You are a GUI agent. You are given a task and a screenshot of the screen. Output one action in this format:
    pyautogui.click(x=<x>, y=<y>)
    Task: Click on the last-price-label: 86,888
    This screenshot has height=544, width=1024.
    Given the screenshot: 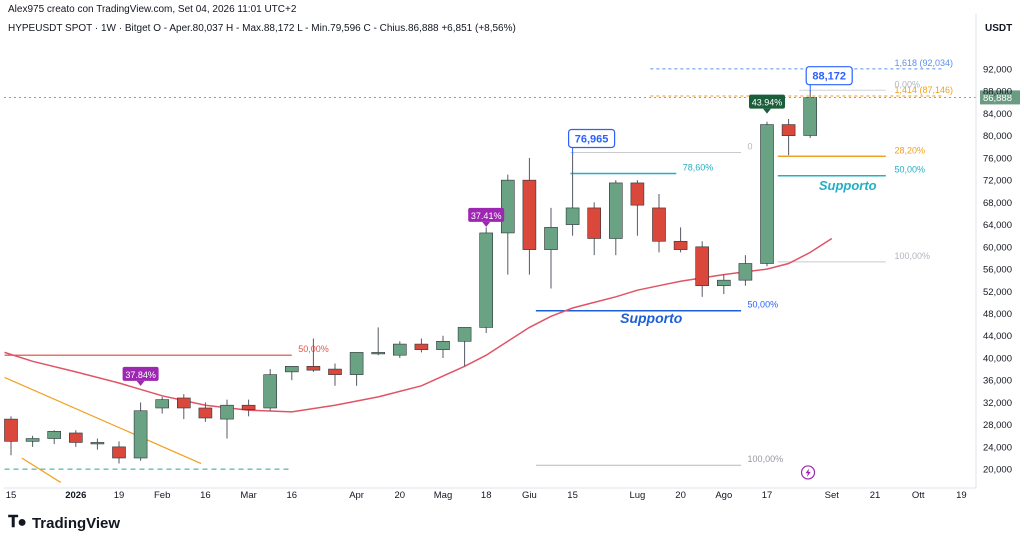 What is the action you would take?
    pyautogui.click(x=997, y=98)
    